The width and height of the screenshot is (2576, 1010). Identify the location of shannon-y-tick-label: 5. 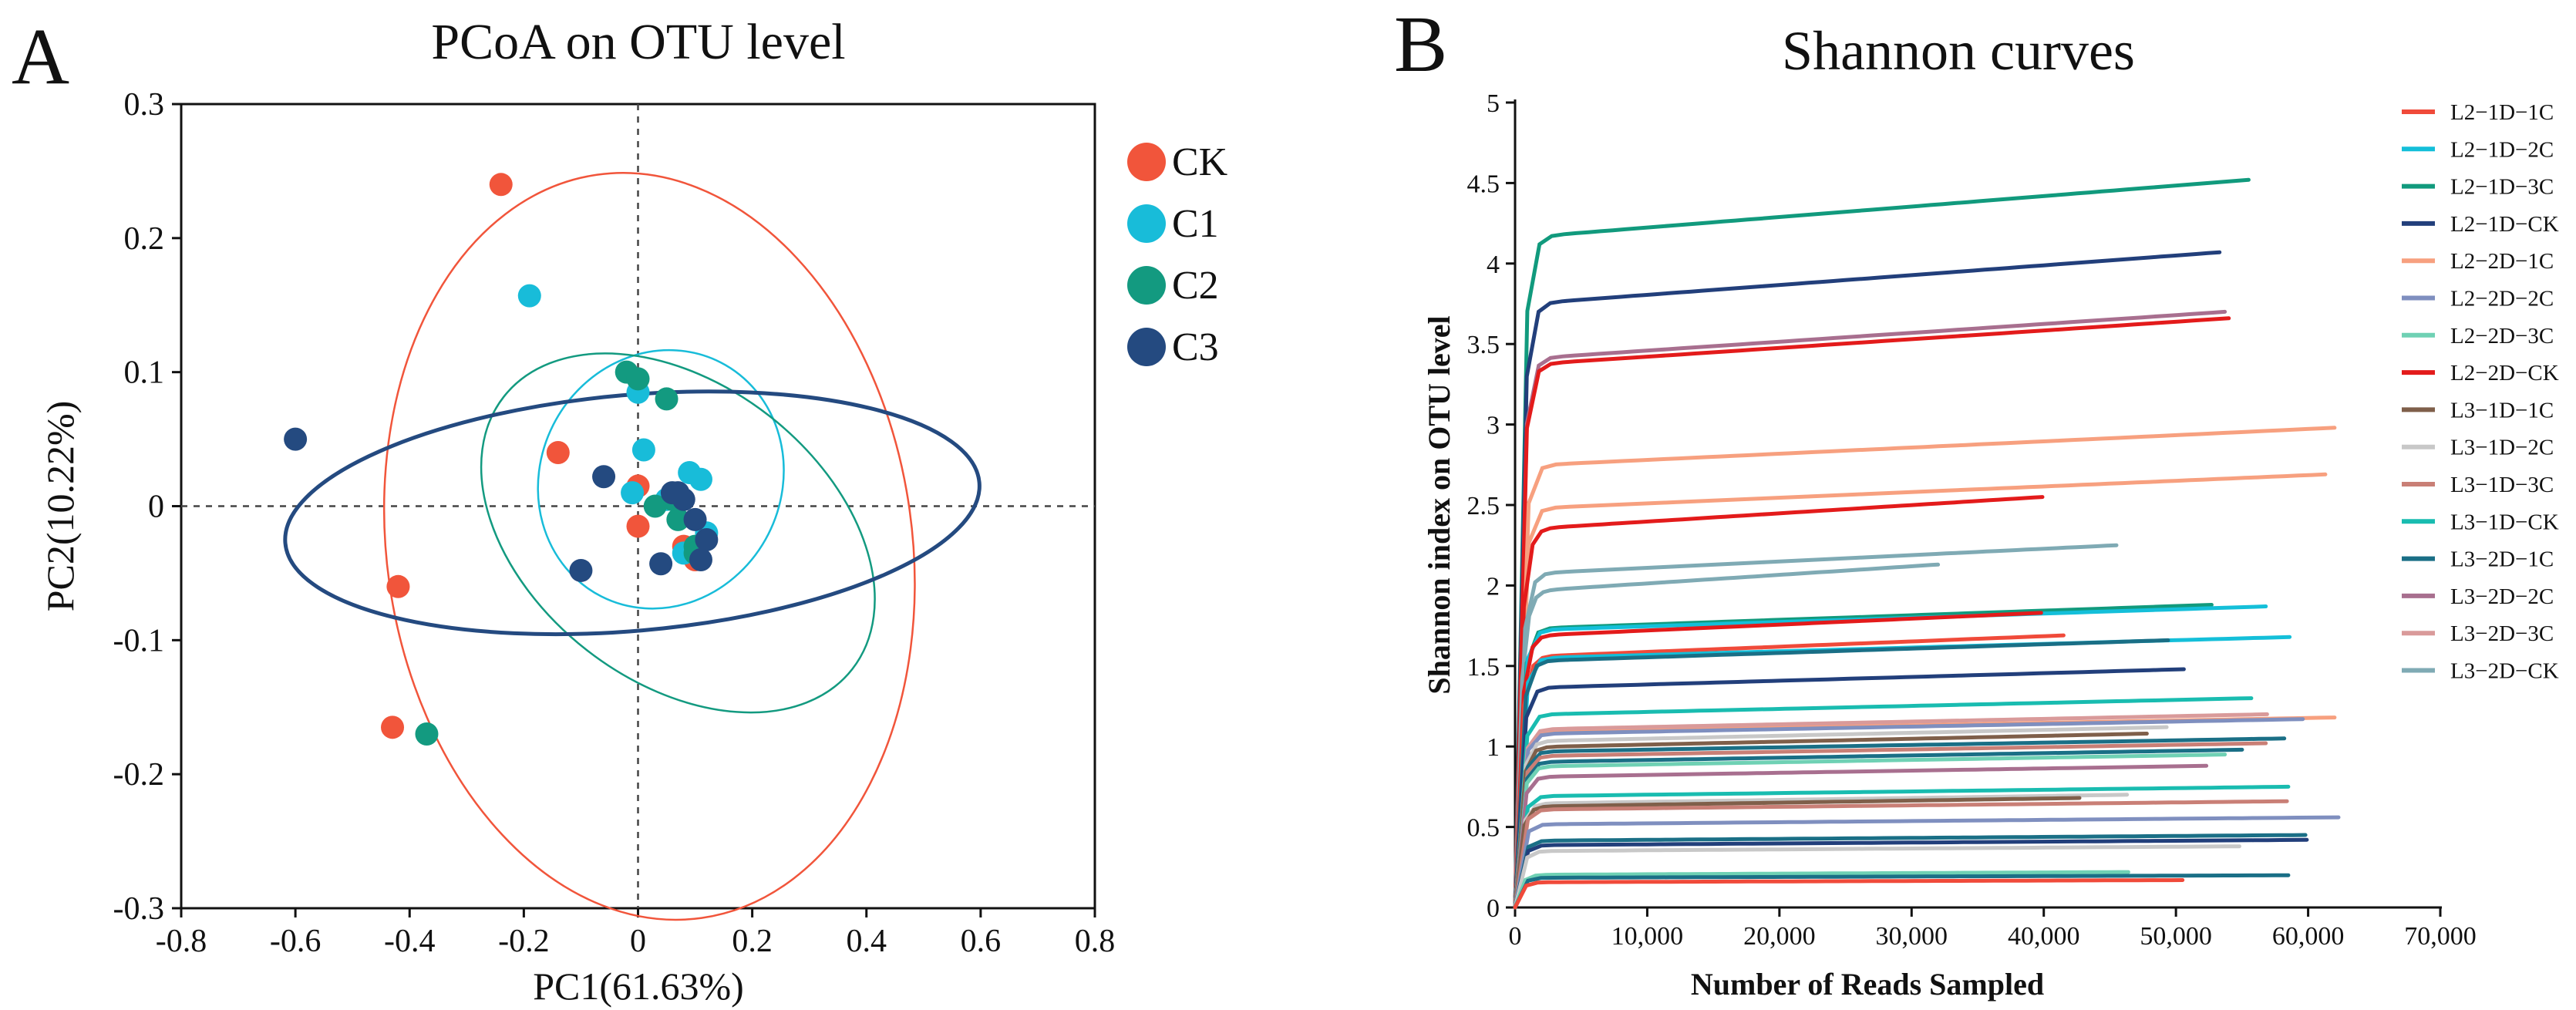
(1493, 103).